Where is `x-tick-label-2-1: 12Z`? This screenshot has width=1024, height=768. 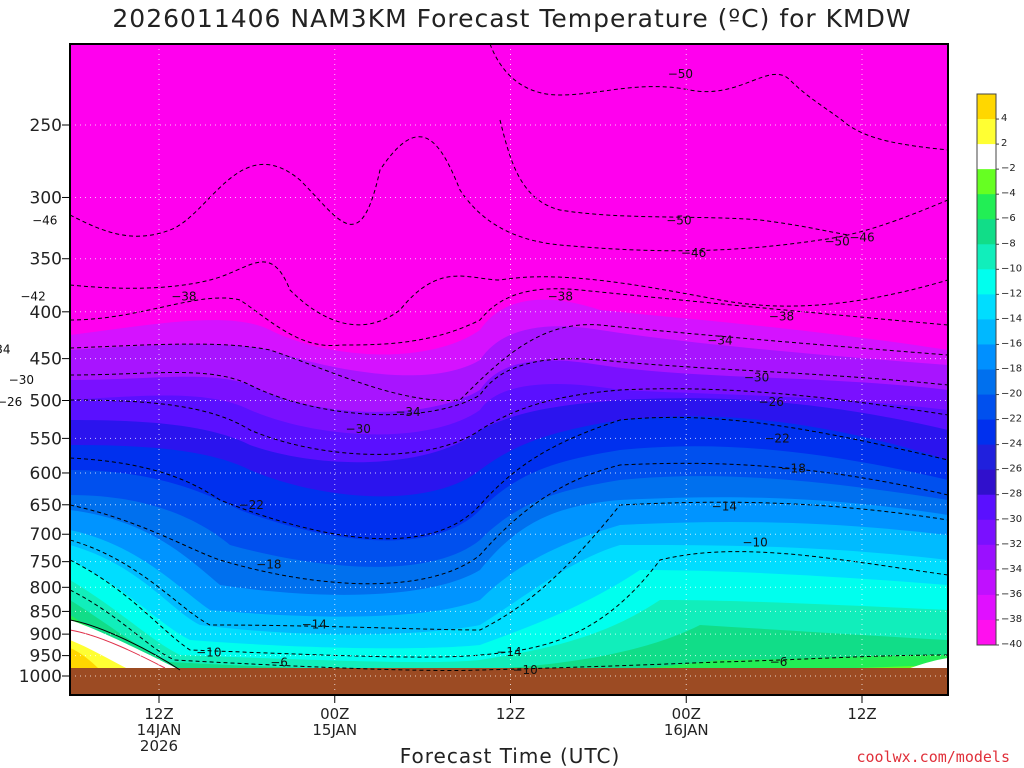 x-tick-label-2-1: 12Z is located at coordinates (510, 714).